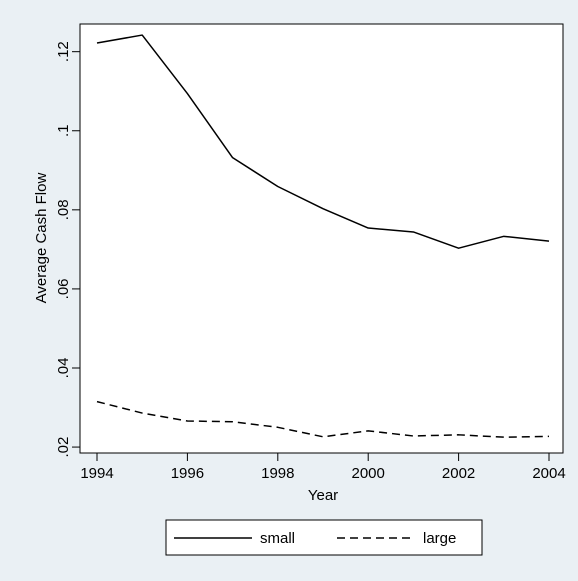  Describe the element at coordinates (277, 538) in the screenshot. I see `legend-small-label: small` at that location.